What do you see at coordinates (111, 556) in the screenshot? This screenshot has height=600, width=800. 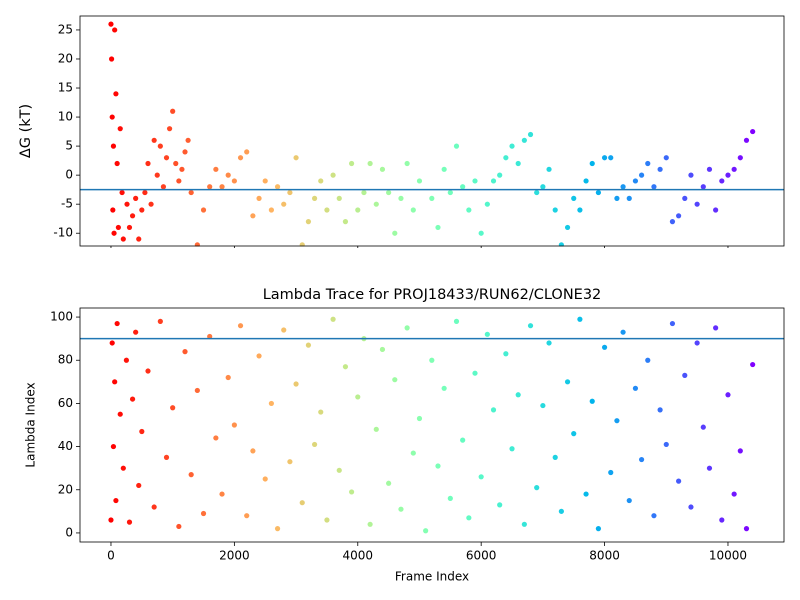 I see `x-tick-label: 0` at bounding box center [111, 556].